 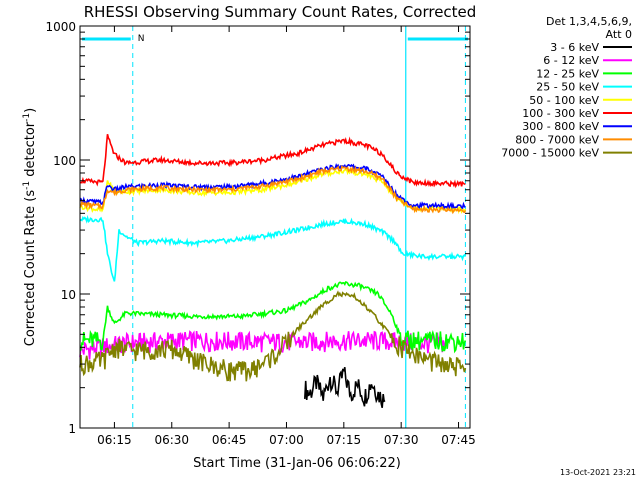 What do you see at coordinates (344, 440) in the screenshot?
I see `x-tick-label: 07:15` at bounding box center [344, 440].